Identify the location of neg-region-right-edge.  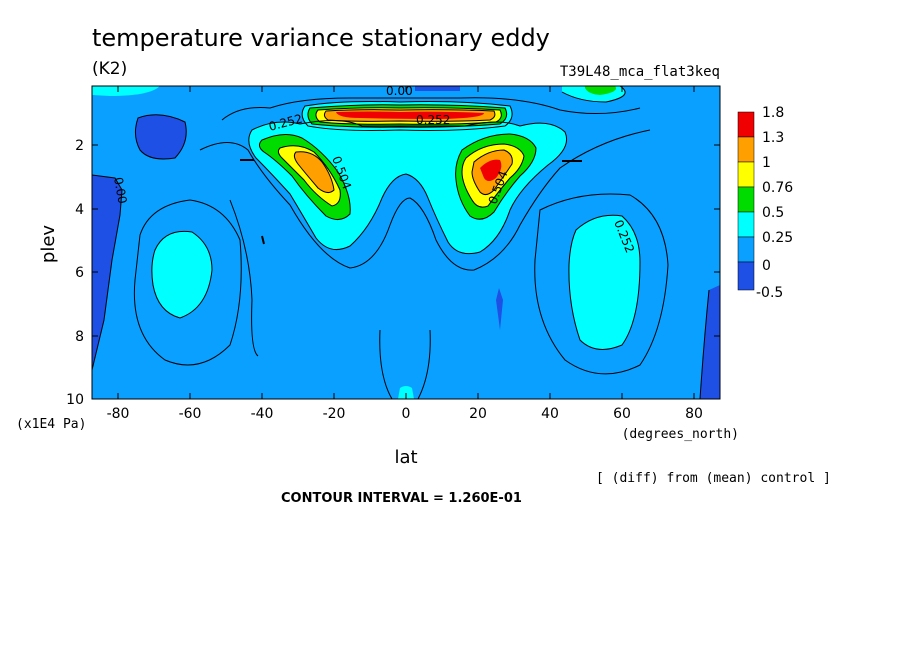
(710, 342).